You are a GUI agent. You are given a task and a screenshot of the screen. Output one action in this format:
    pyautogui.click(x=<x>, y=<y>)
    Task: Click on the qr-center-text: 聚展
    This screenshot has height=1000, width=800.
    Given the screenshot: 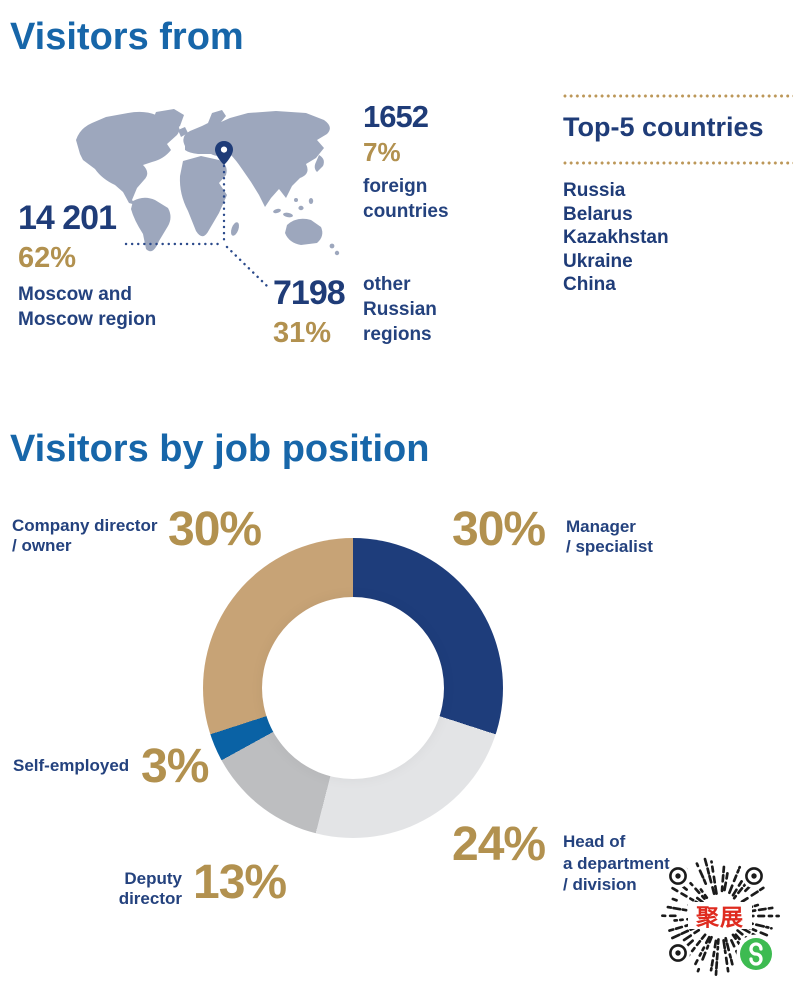 What is the action you would take?
    pyautogui.click(x=719, y=917)
    